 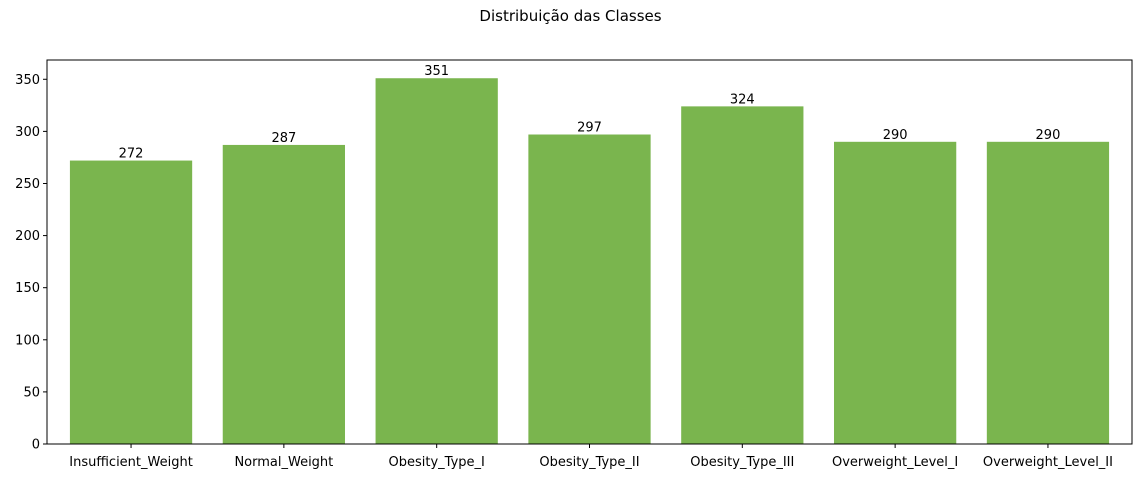 I want to click on bar-value-label: 297, so click(x=589, y=128).